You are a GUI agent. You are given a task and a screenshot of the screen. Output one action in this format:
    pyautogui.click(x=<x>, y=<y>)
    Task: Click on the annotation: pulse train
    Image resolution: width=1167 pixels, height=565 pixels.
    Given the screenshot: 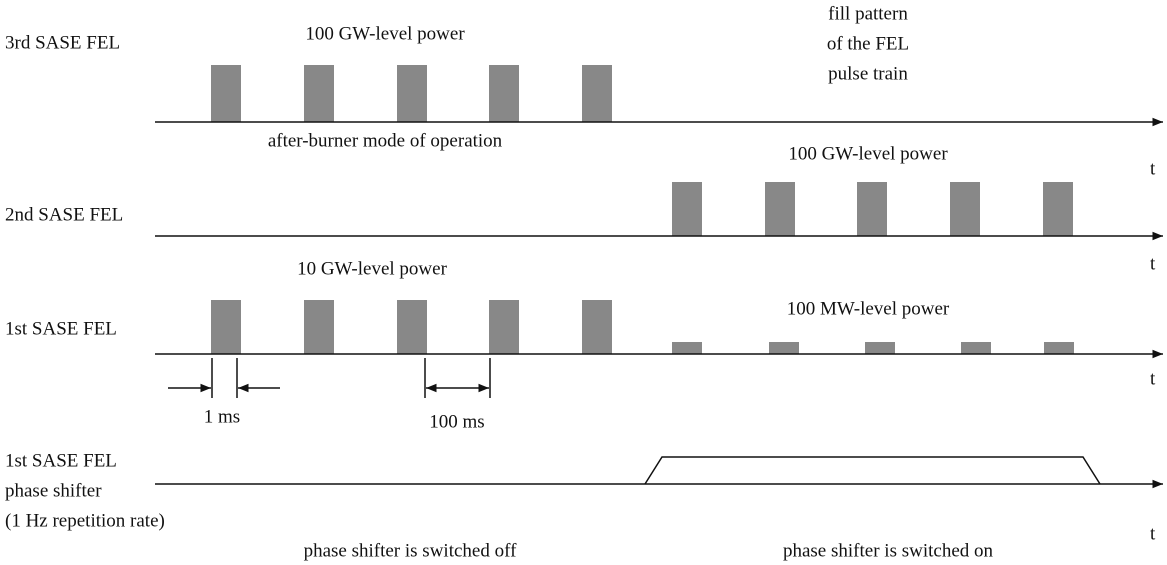 What is the action you would take?
    pyautogui.click(x=868, y=73)
    